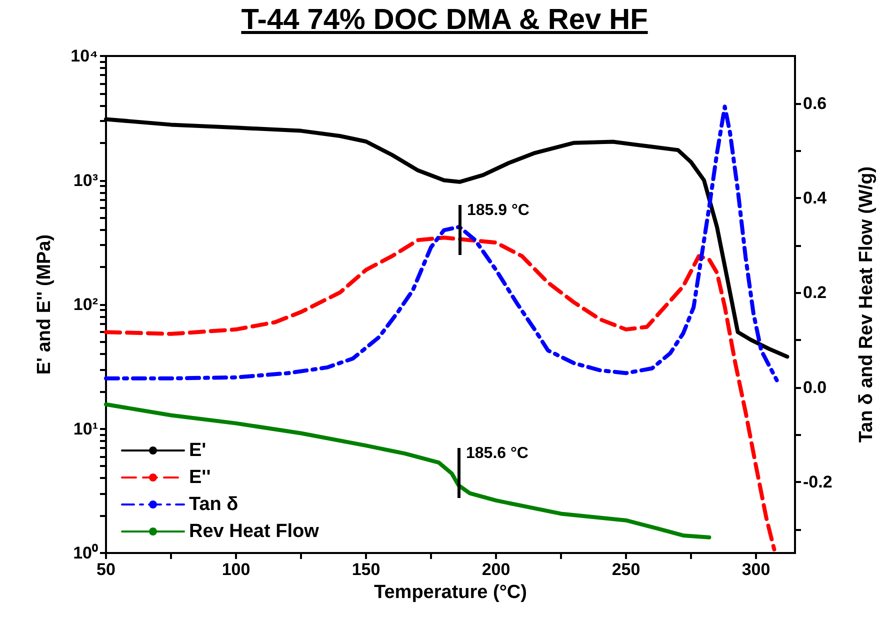 The width and height of the screenshot is (889, 626). Describe the element at coordinates (817, 482) in the screenshot. I see `y2-tick-label: -0.2` at that location.